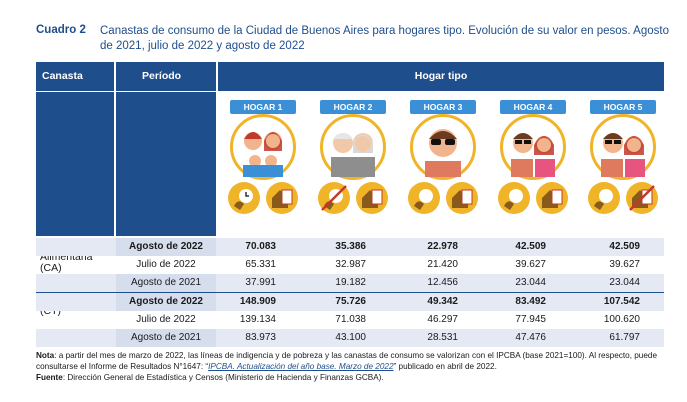 The height and width of the screenshot is (402, 687). I want to click on hogar-2: HOGAR 2, so click(353, 164).